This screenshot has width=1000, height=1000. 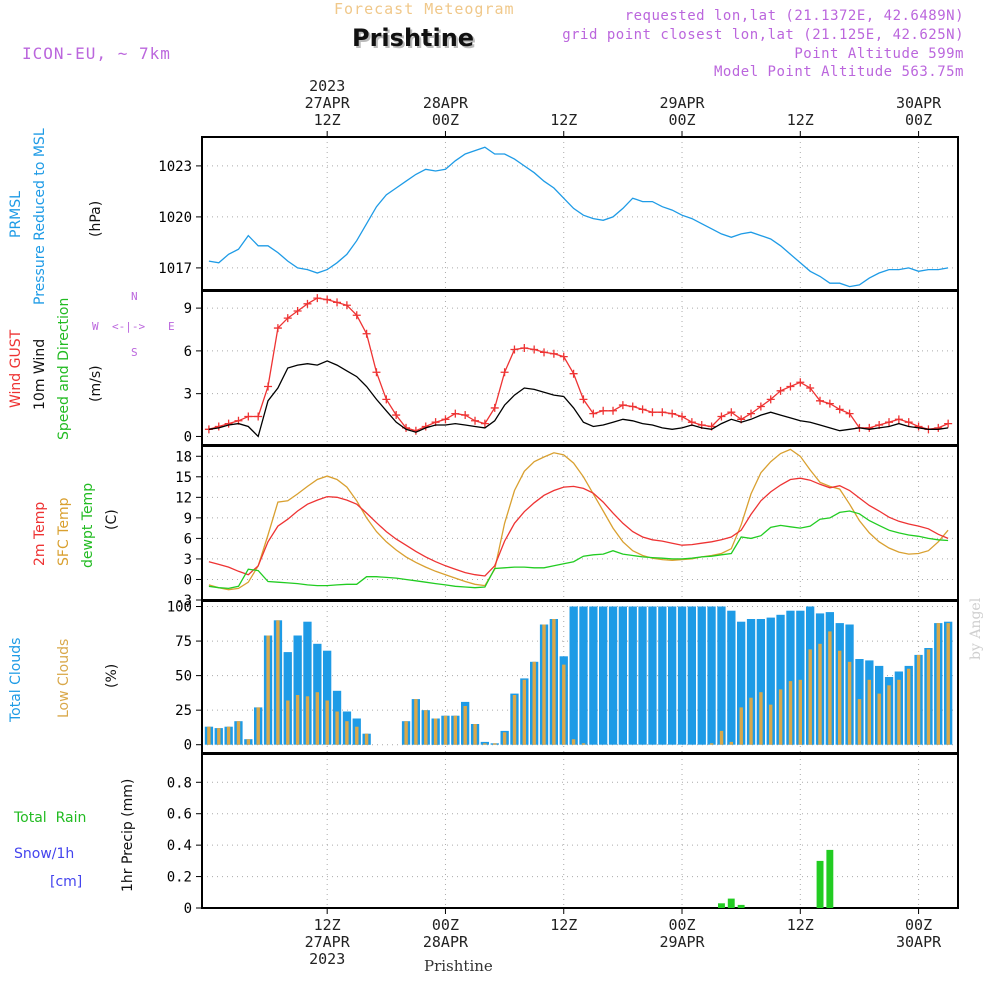 I want to click on compass-e: E, so click(x=171, y=326).